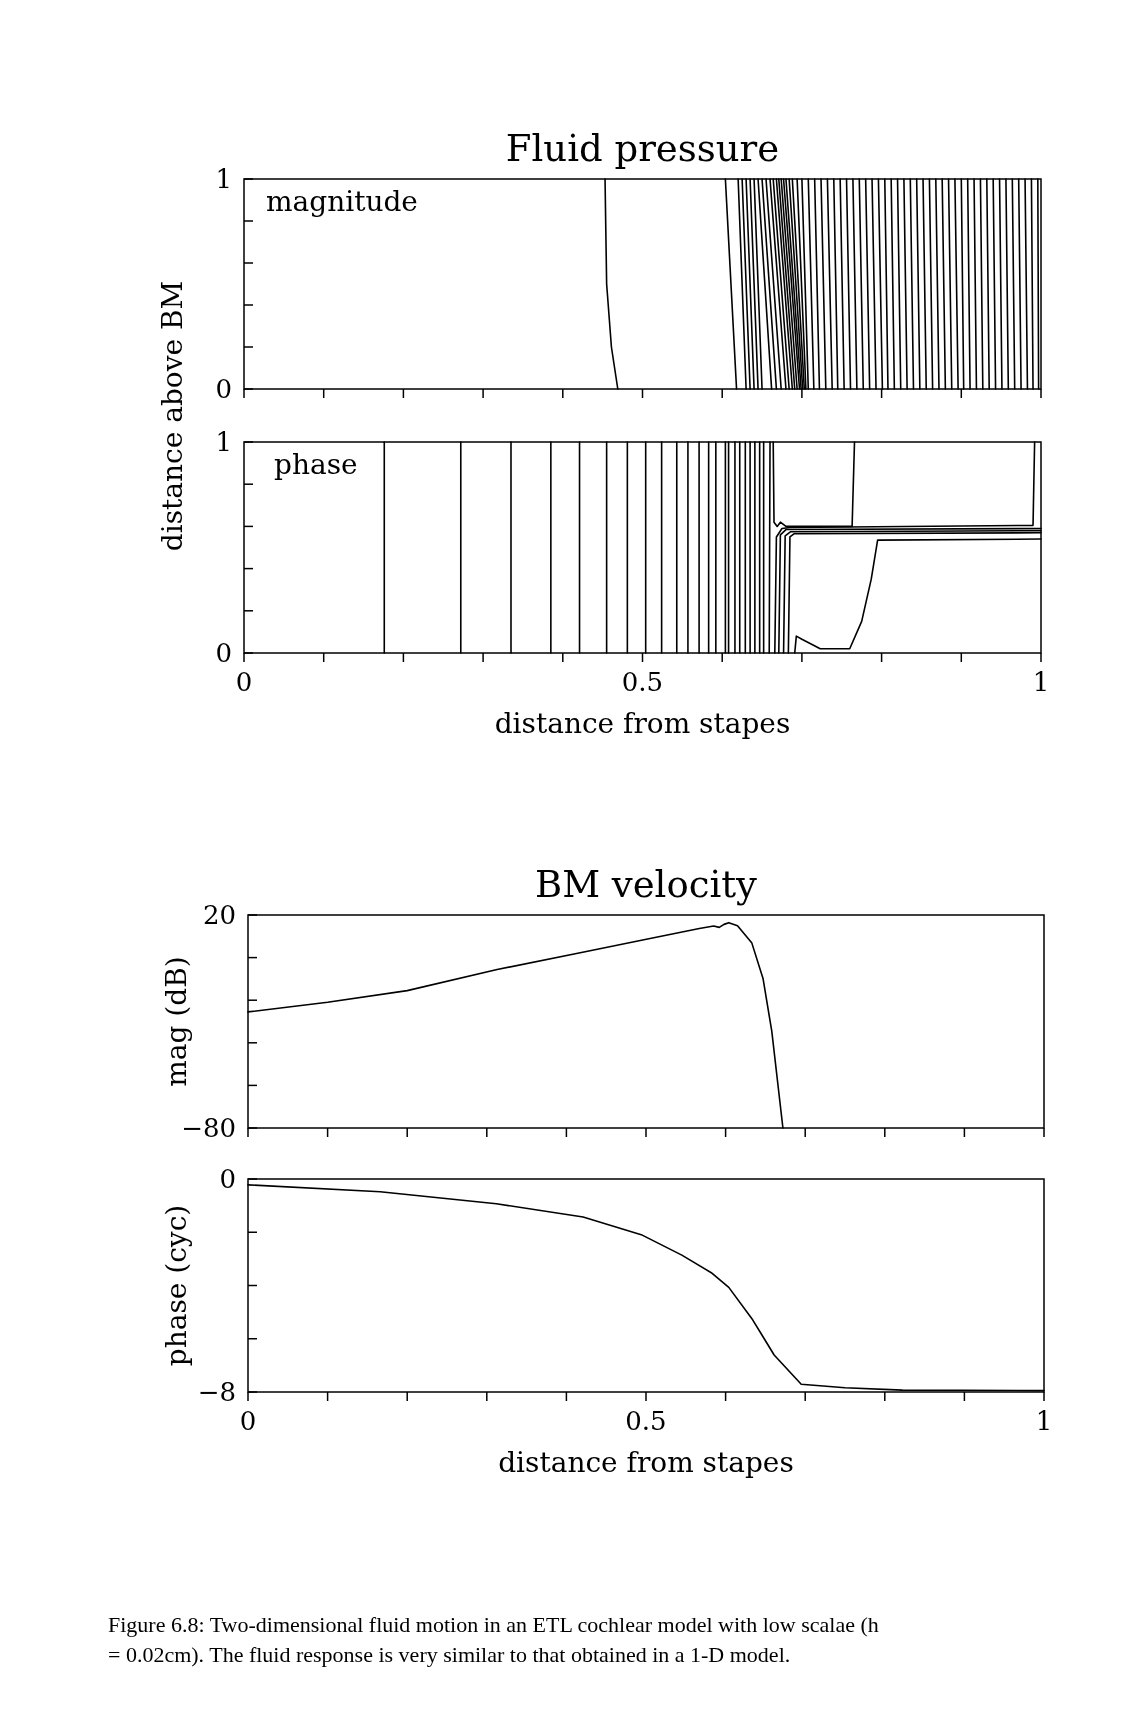 This screenshot has width=1134, height=1729. Describe the element at coordinates (642, 148) in the screenshot. I see `chart-title: Fluid pressure` at that location.